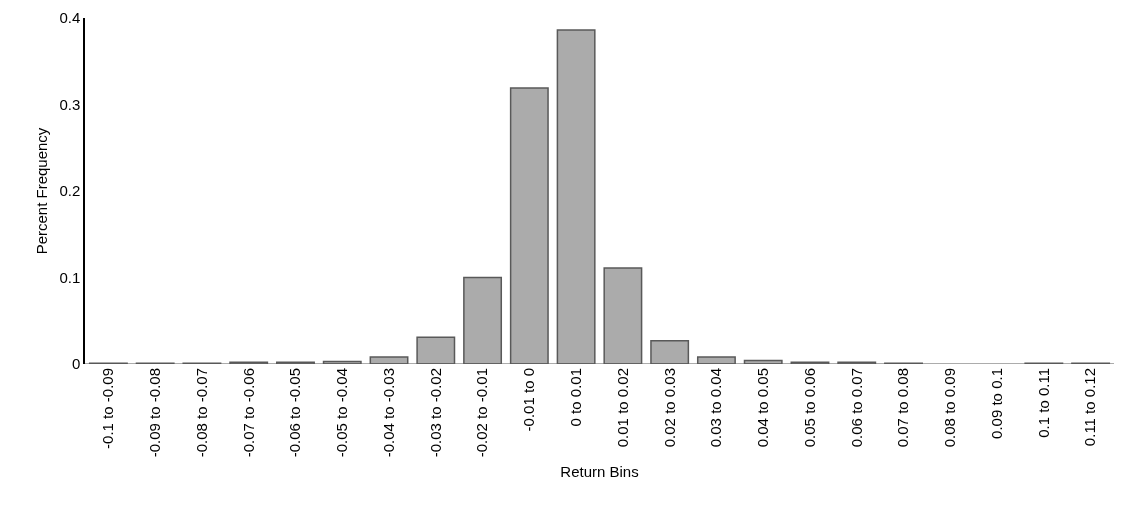  Describe the element at coordinates (76, 364) in the screenshot. I see `y-tick-label: 0` at that location.